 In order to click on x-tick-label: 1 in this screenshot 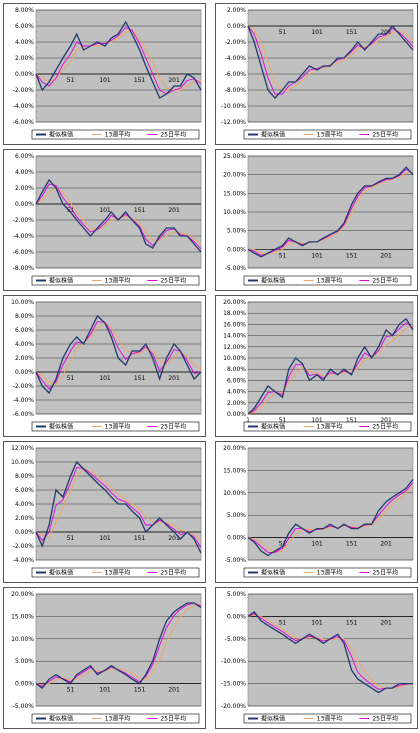, I will do `click(248, 420)`.